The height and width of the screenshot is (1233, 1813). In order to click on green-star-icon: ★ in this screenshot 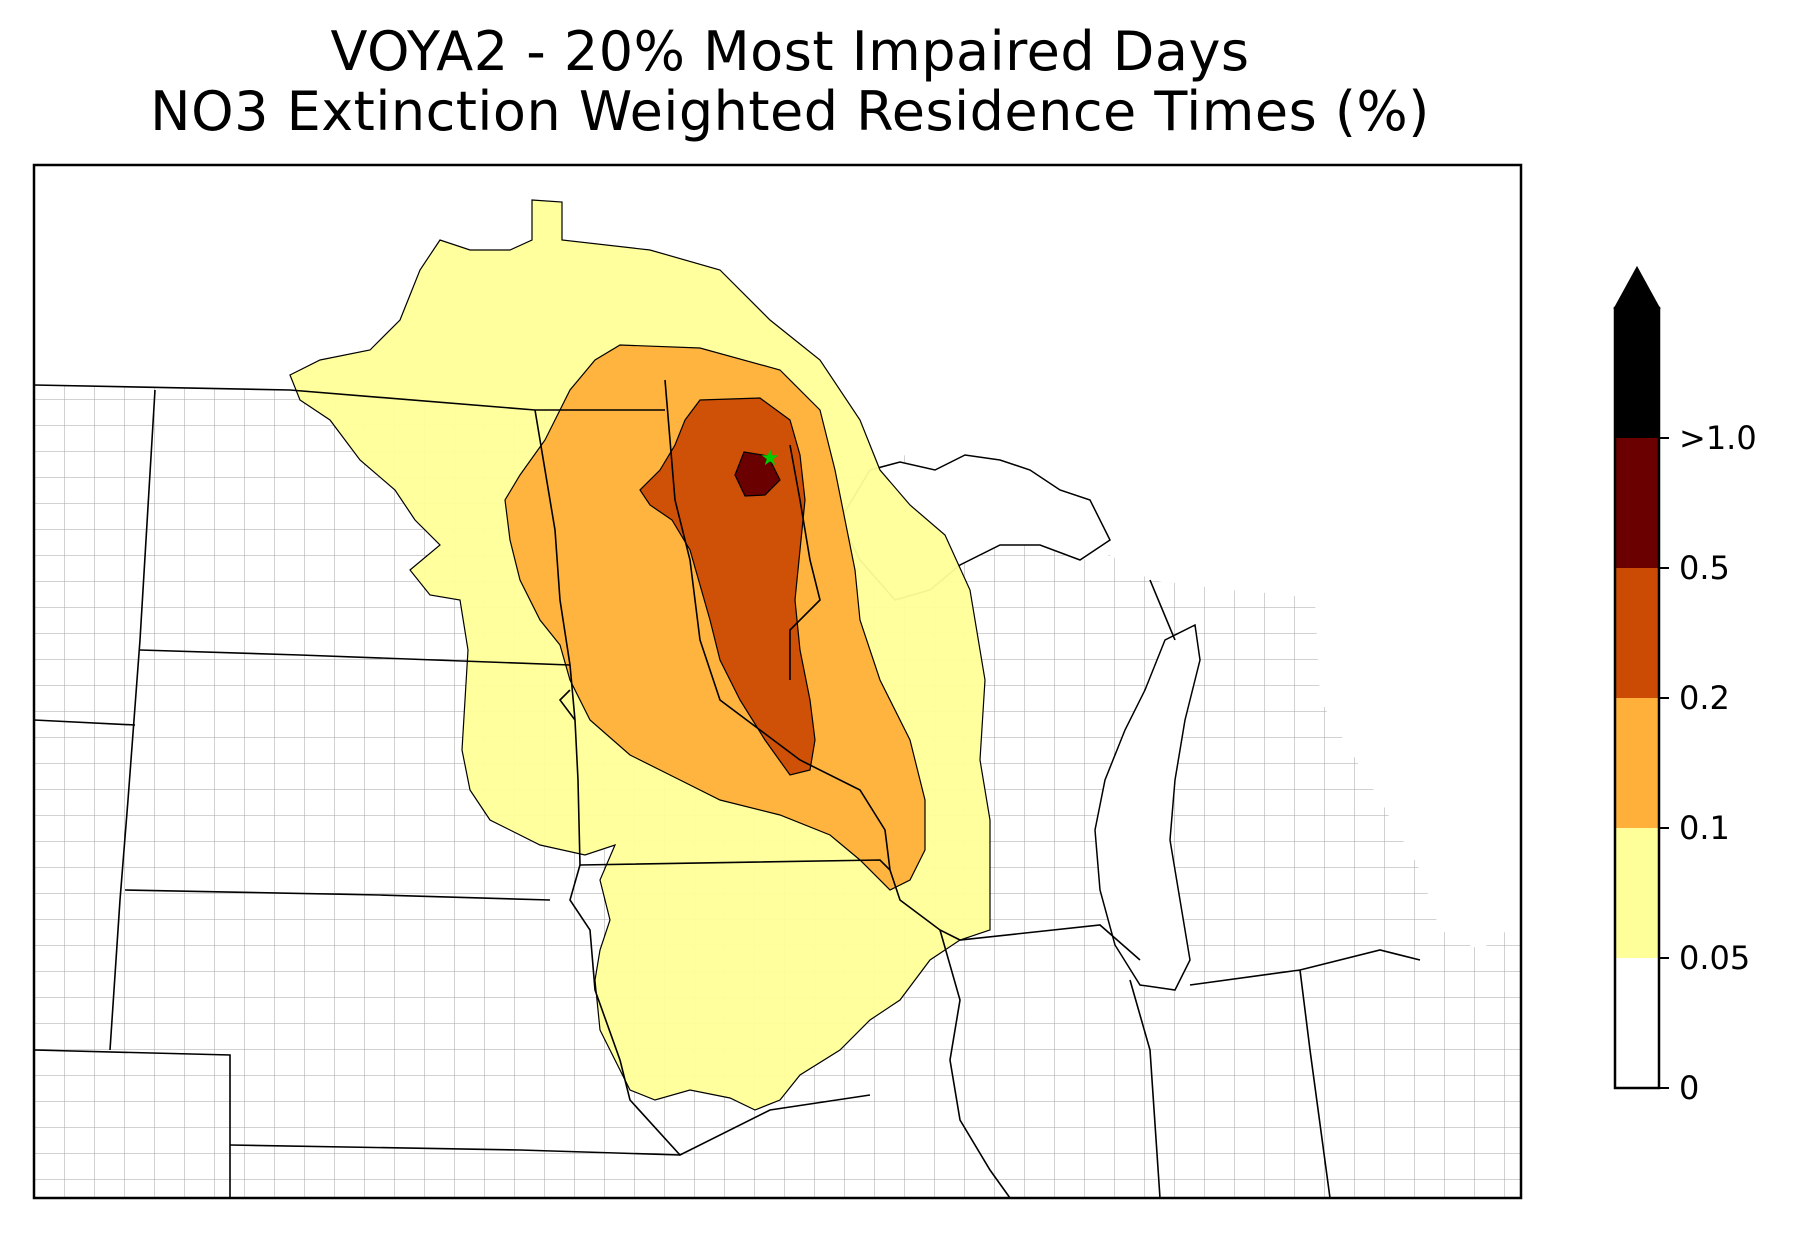, I will do `click(770, 458)`.